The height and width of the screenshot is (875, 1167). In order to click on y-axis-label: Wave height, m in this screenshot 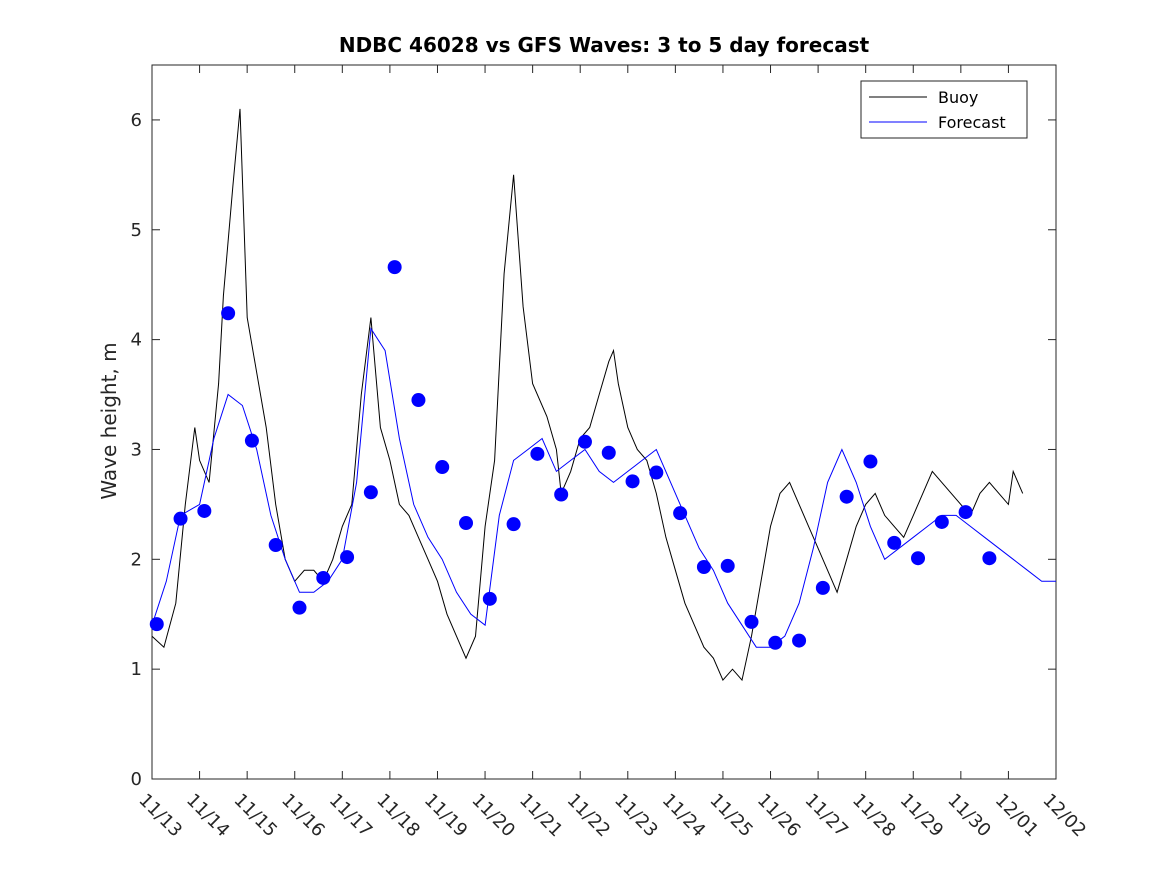, I will do `click(109, 420)`.